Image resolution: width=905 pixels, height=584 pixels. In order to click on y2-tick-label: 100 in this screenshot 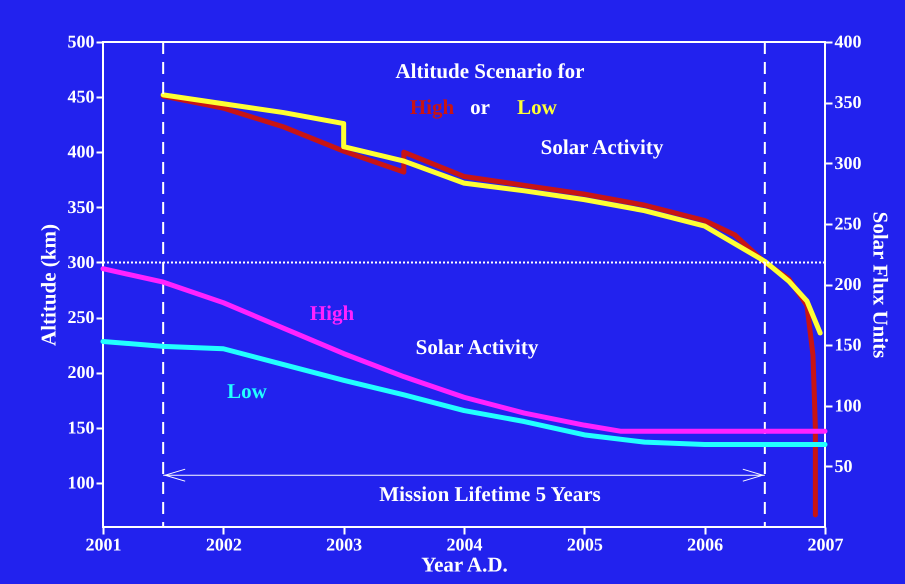, I will do `click(848, 405)`.